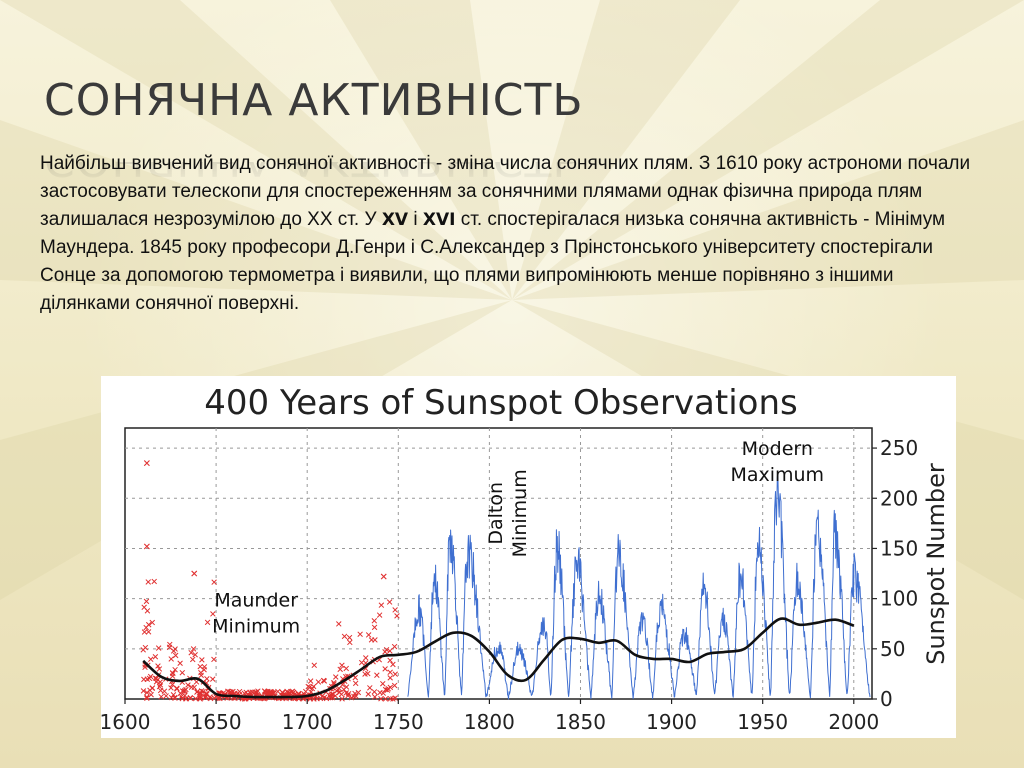 The width and height of the screenshot is (1024, 768). I want to click on annotation: Maunder Minimum, so click(256, 614).